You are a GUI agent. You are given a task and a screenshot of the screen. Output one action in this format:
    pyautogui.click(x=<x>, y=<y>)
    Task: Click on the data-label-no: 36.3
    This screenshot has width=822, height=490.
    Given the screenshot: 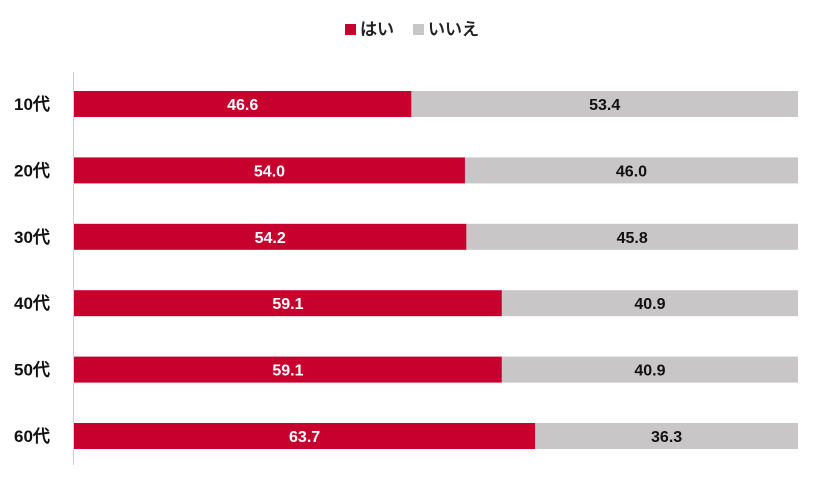 What is the action you would take?
    pyautogui.click(x=666, y=437)
    